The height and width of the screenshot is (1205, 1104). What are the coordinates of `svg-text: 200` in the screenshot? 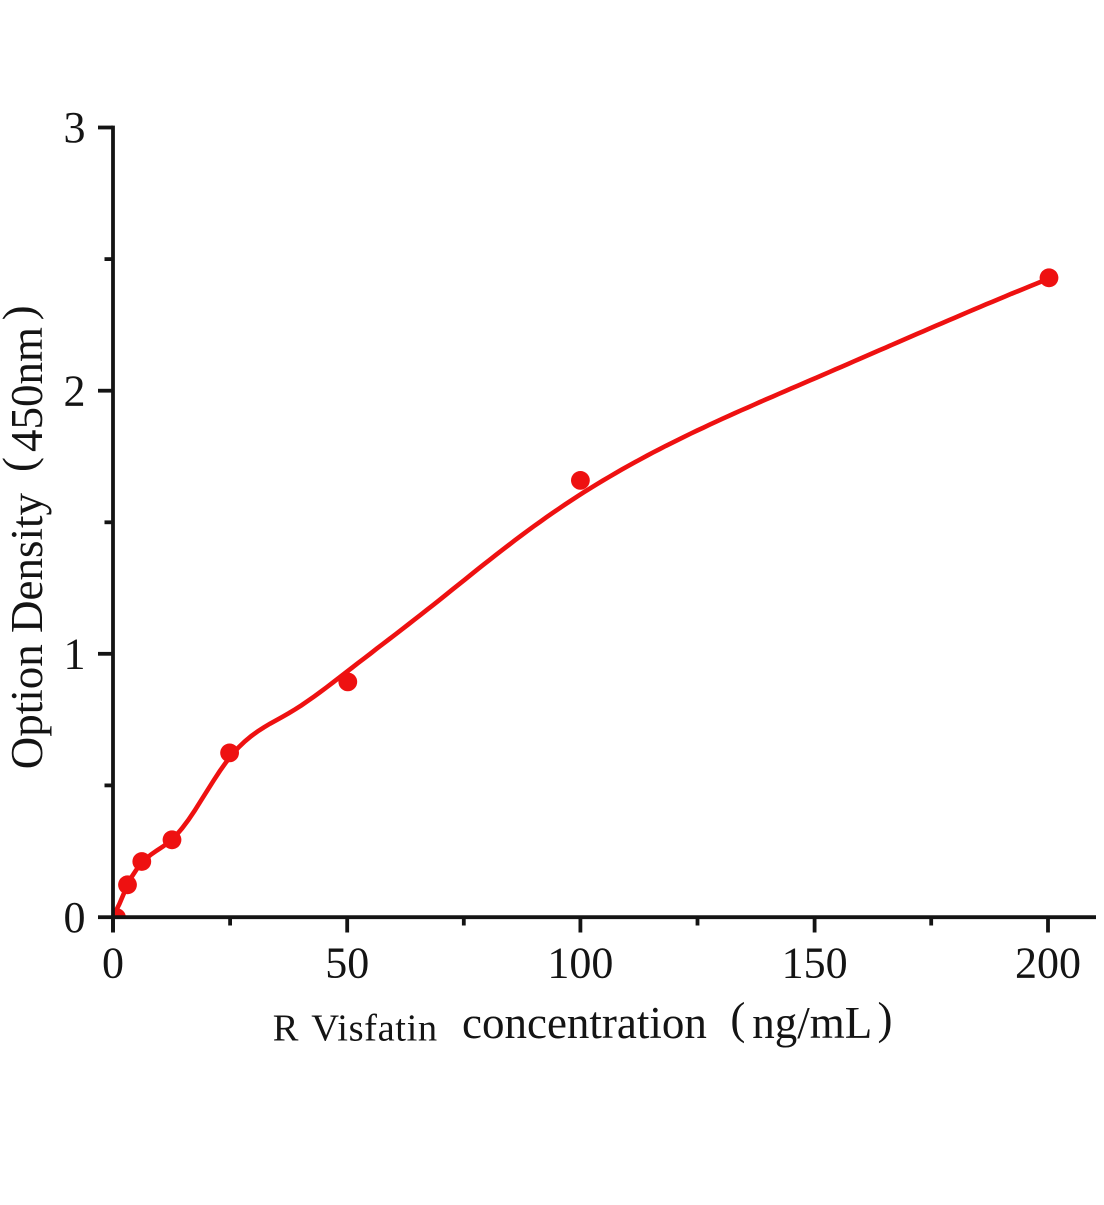 It's located at (1048, 963).